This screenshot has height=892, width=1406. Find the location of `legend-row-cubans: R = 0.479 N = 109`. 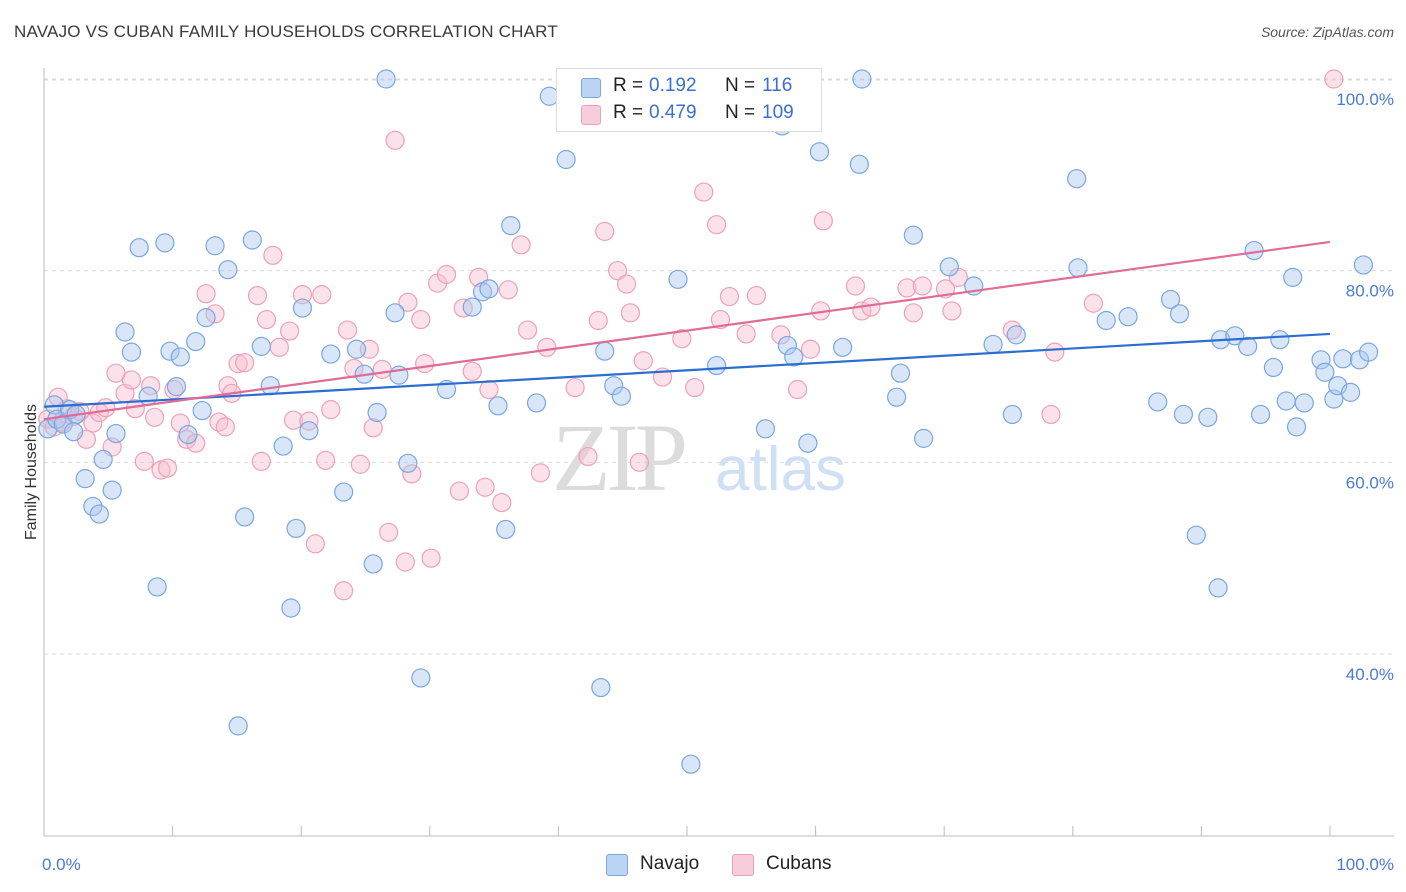

legend-row-cubans: R = 0.479 N = 109 is located at coordinates (689, 114).